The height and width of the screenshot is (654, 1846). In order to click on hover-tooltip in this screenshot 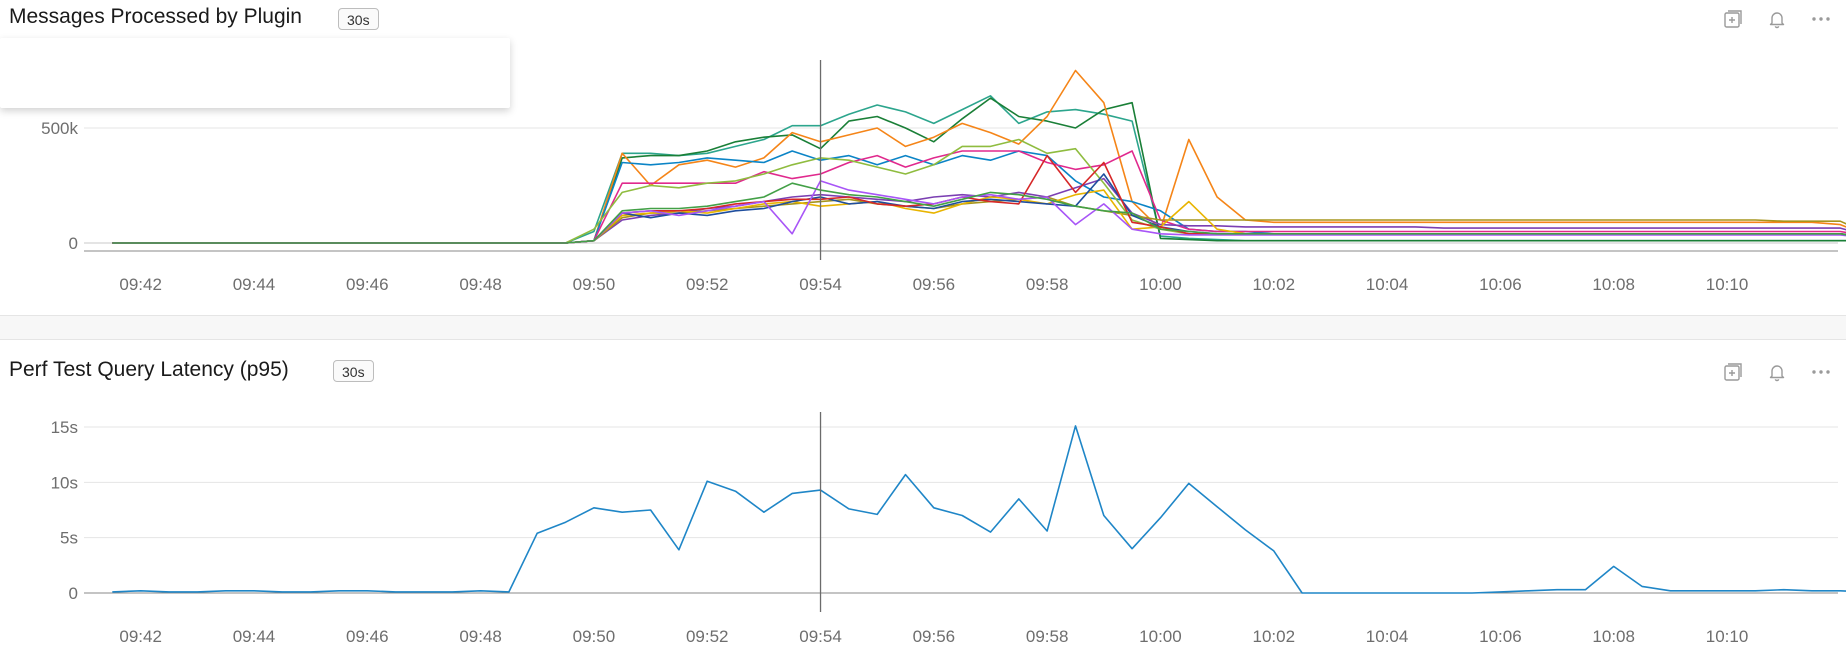, I will do `click(255, 73)`.